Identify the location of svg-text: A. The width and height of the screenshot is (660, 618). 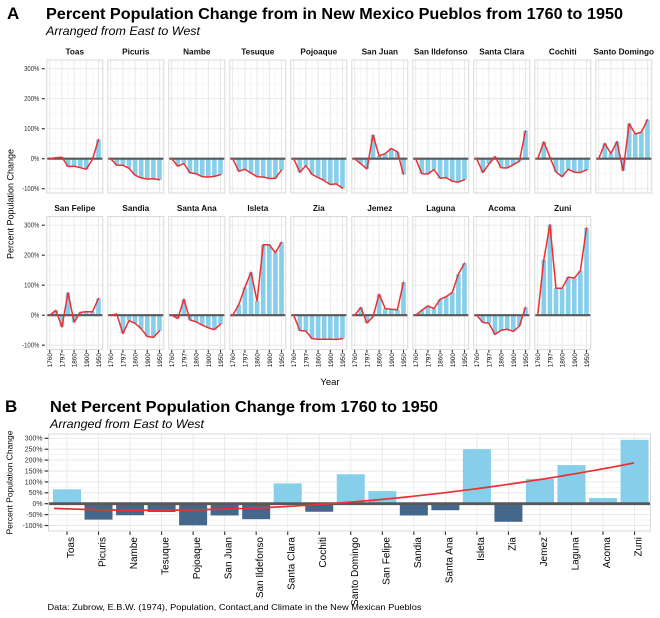
(13, 13).